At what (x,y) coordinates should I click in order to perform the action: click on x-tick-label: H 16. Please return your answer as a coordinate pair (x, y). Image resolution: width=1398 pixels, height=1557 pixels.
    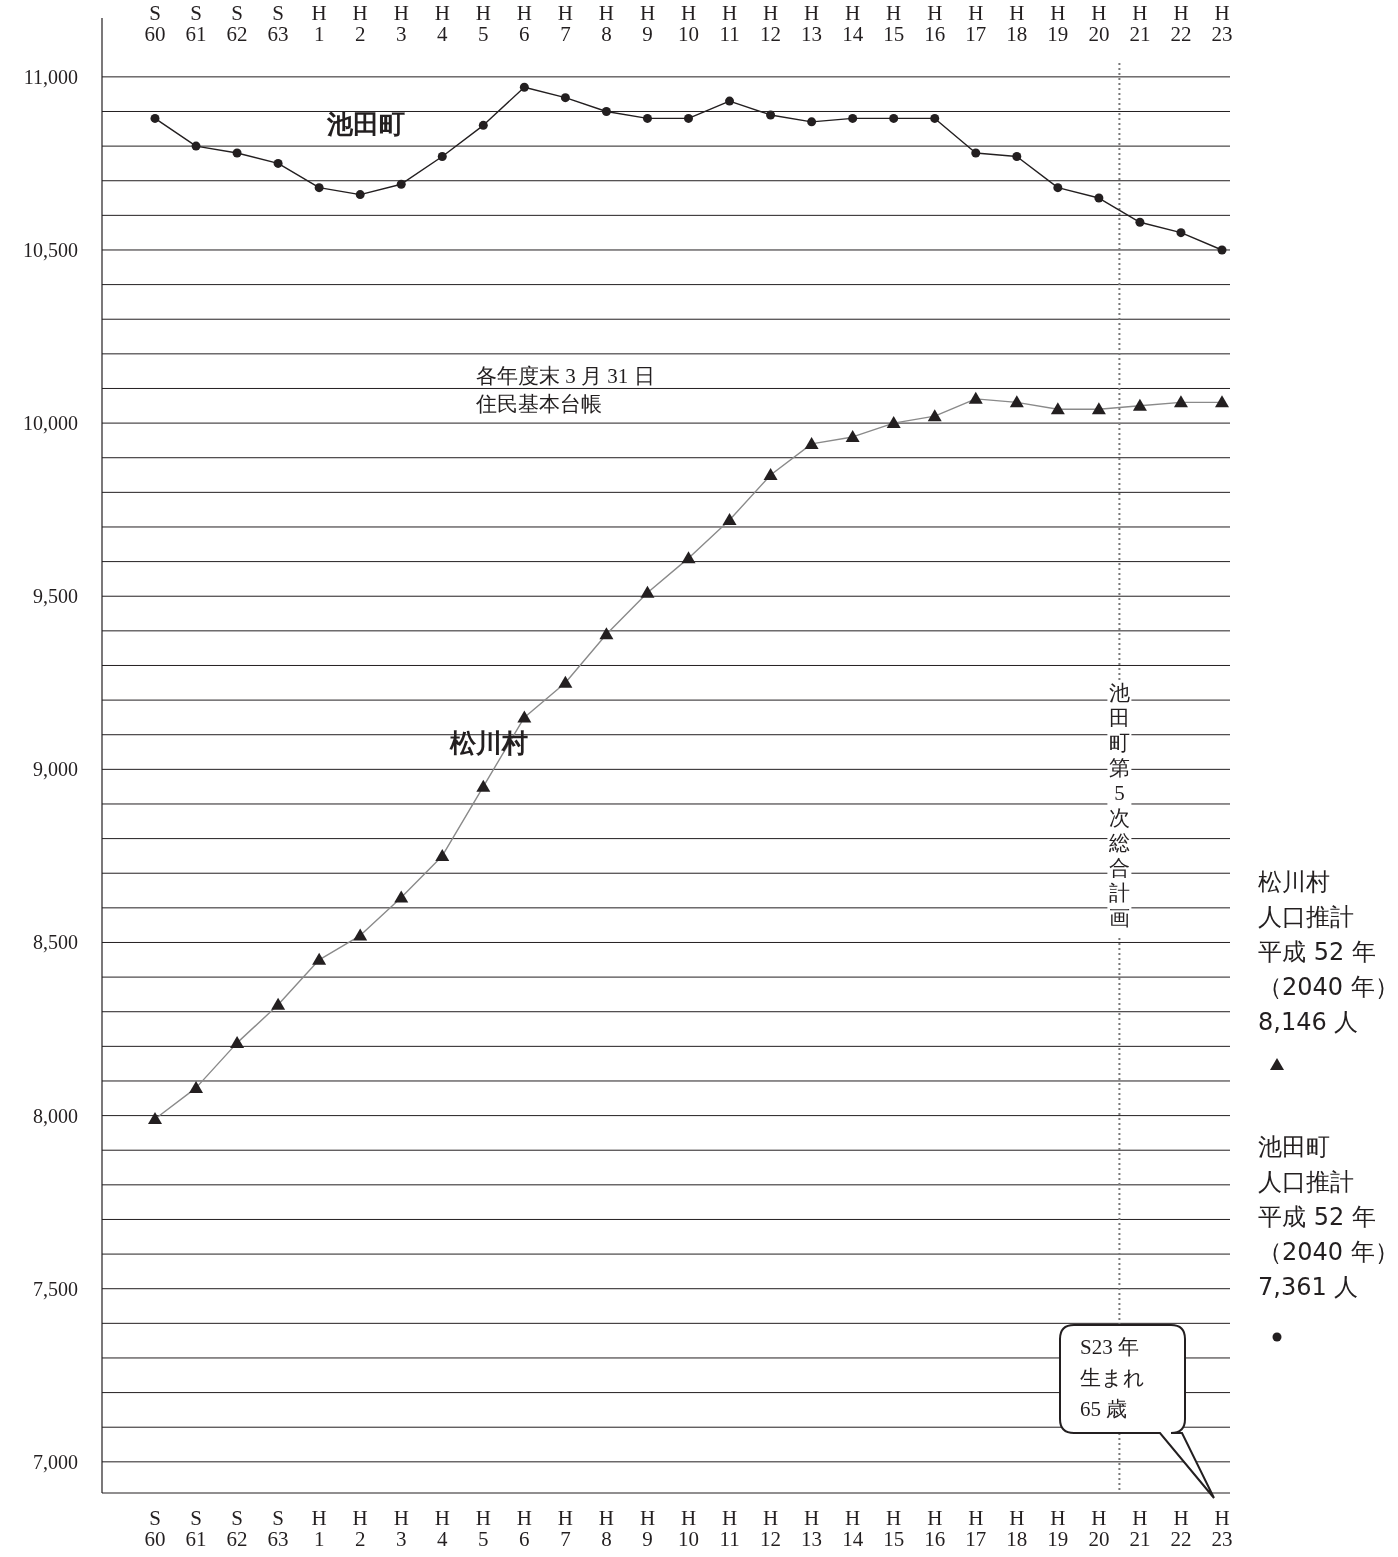
    Looking at the image, I should click on (935, 23).